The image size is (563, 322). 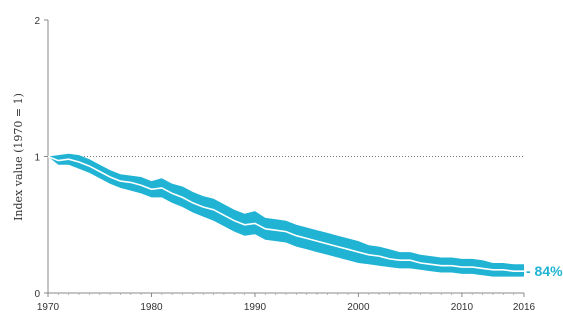 I want to click on x-tick-label: 2010, so click(x=462, y=307).